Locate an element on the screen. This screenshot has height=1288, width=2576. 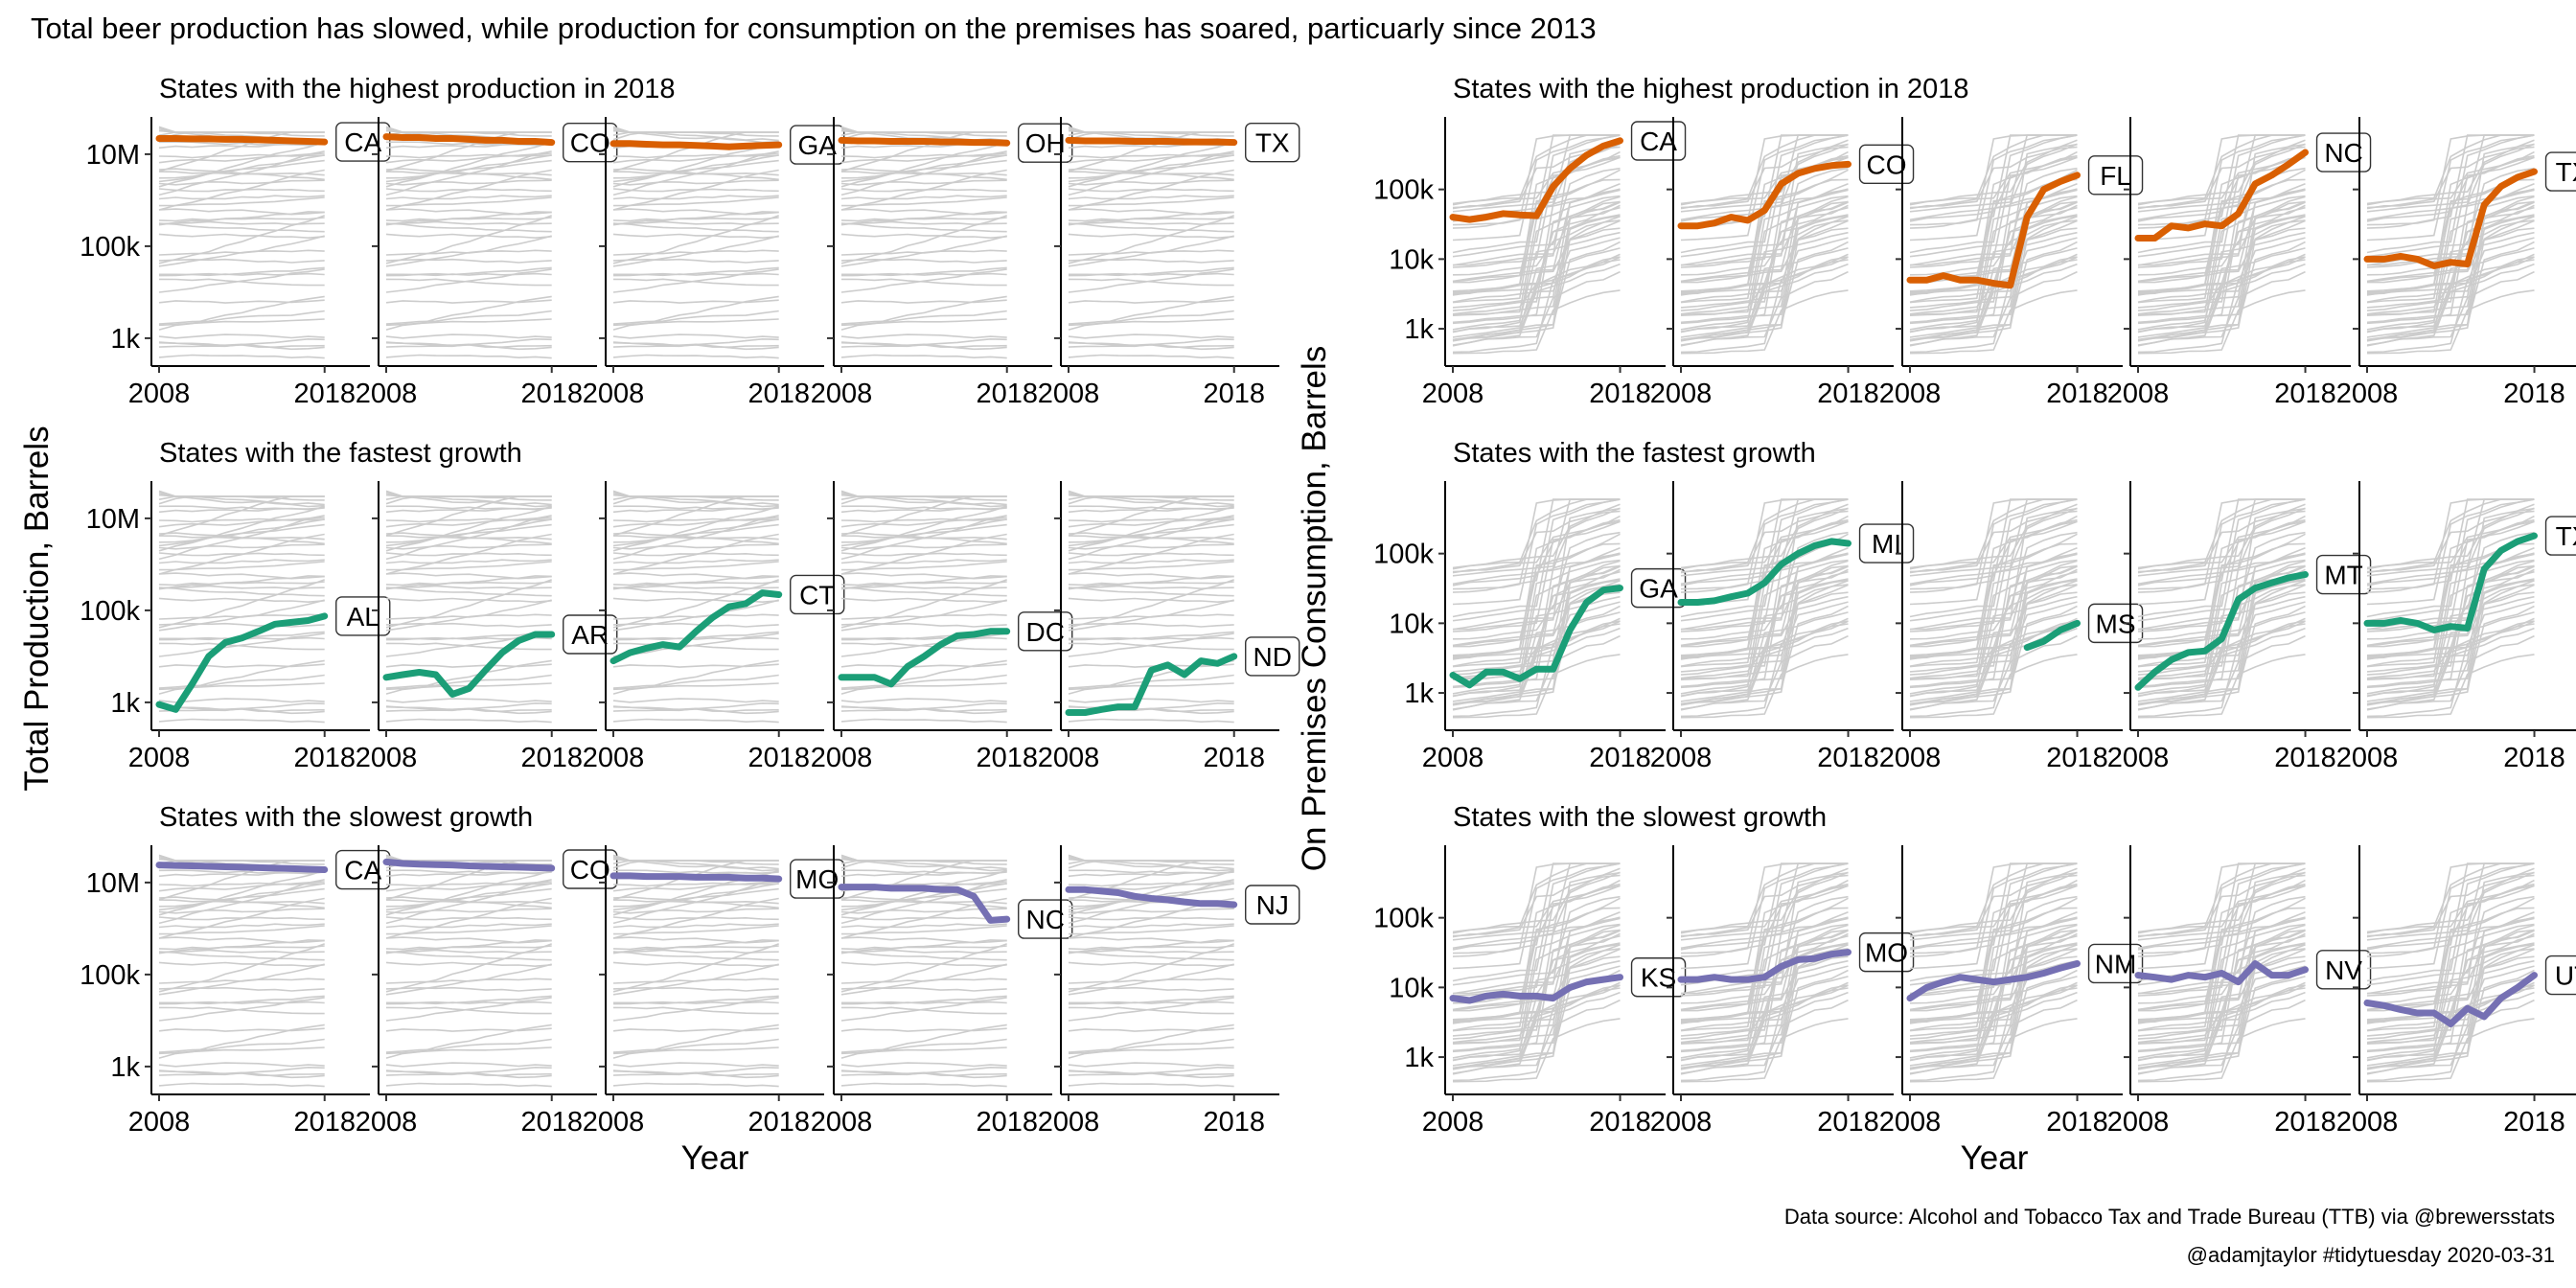
state-panel: TX 2008 2018 is located at coordinates (1169, 263).